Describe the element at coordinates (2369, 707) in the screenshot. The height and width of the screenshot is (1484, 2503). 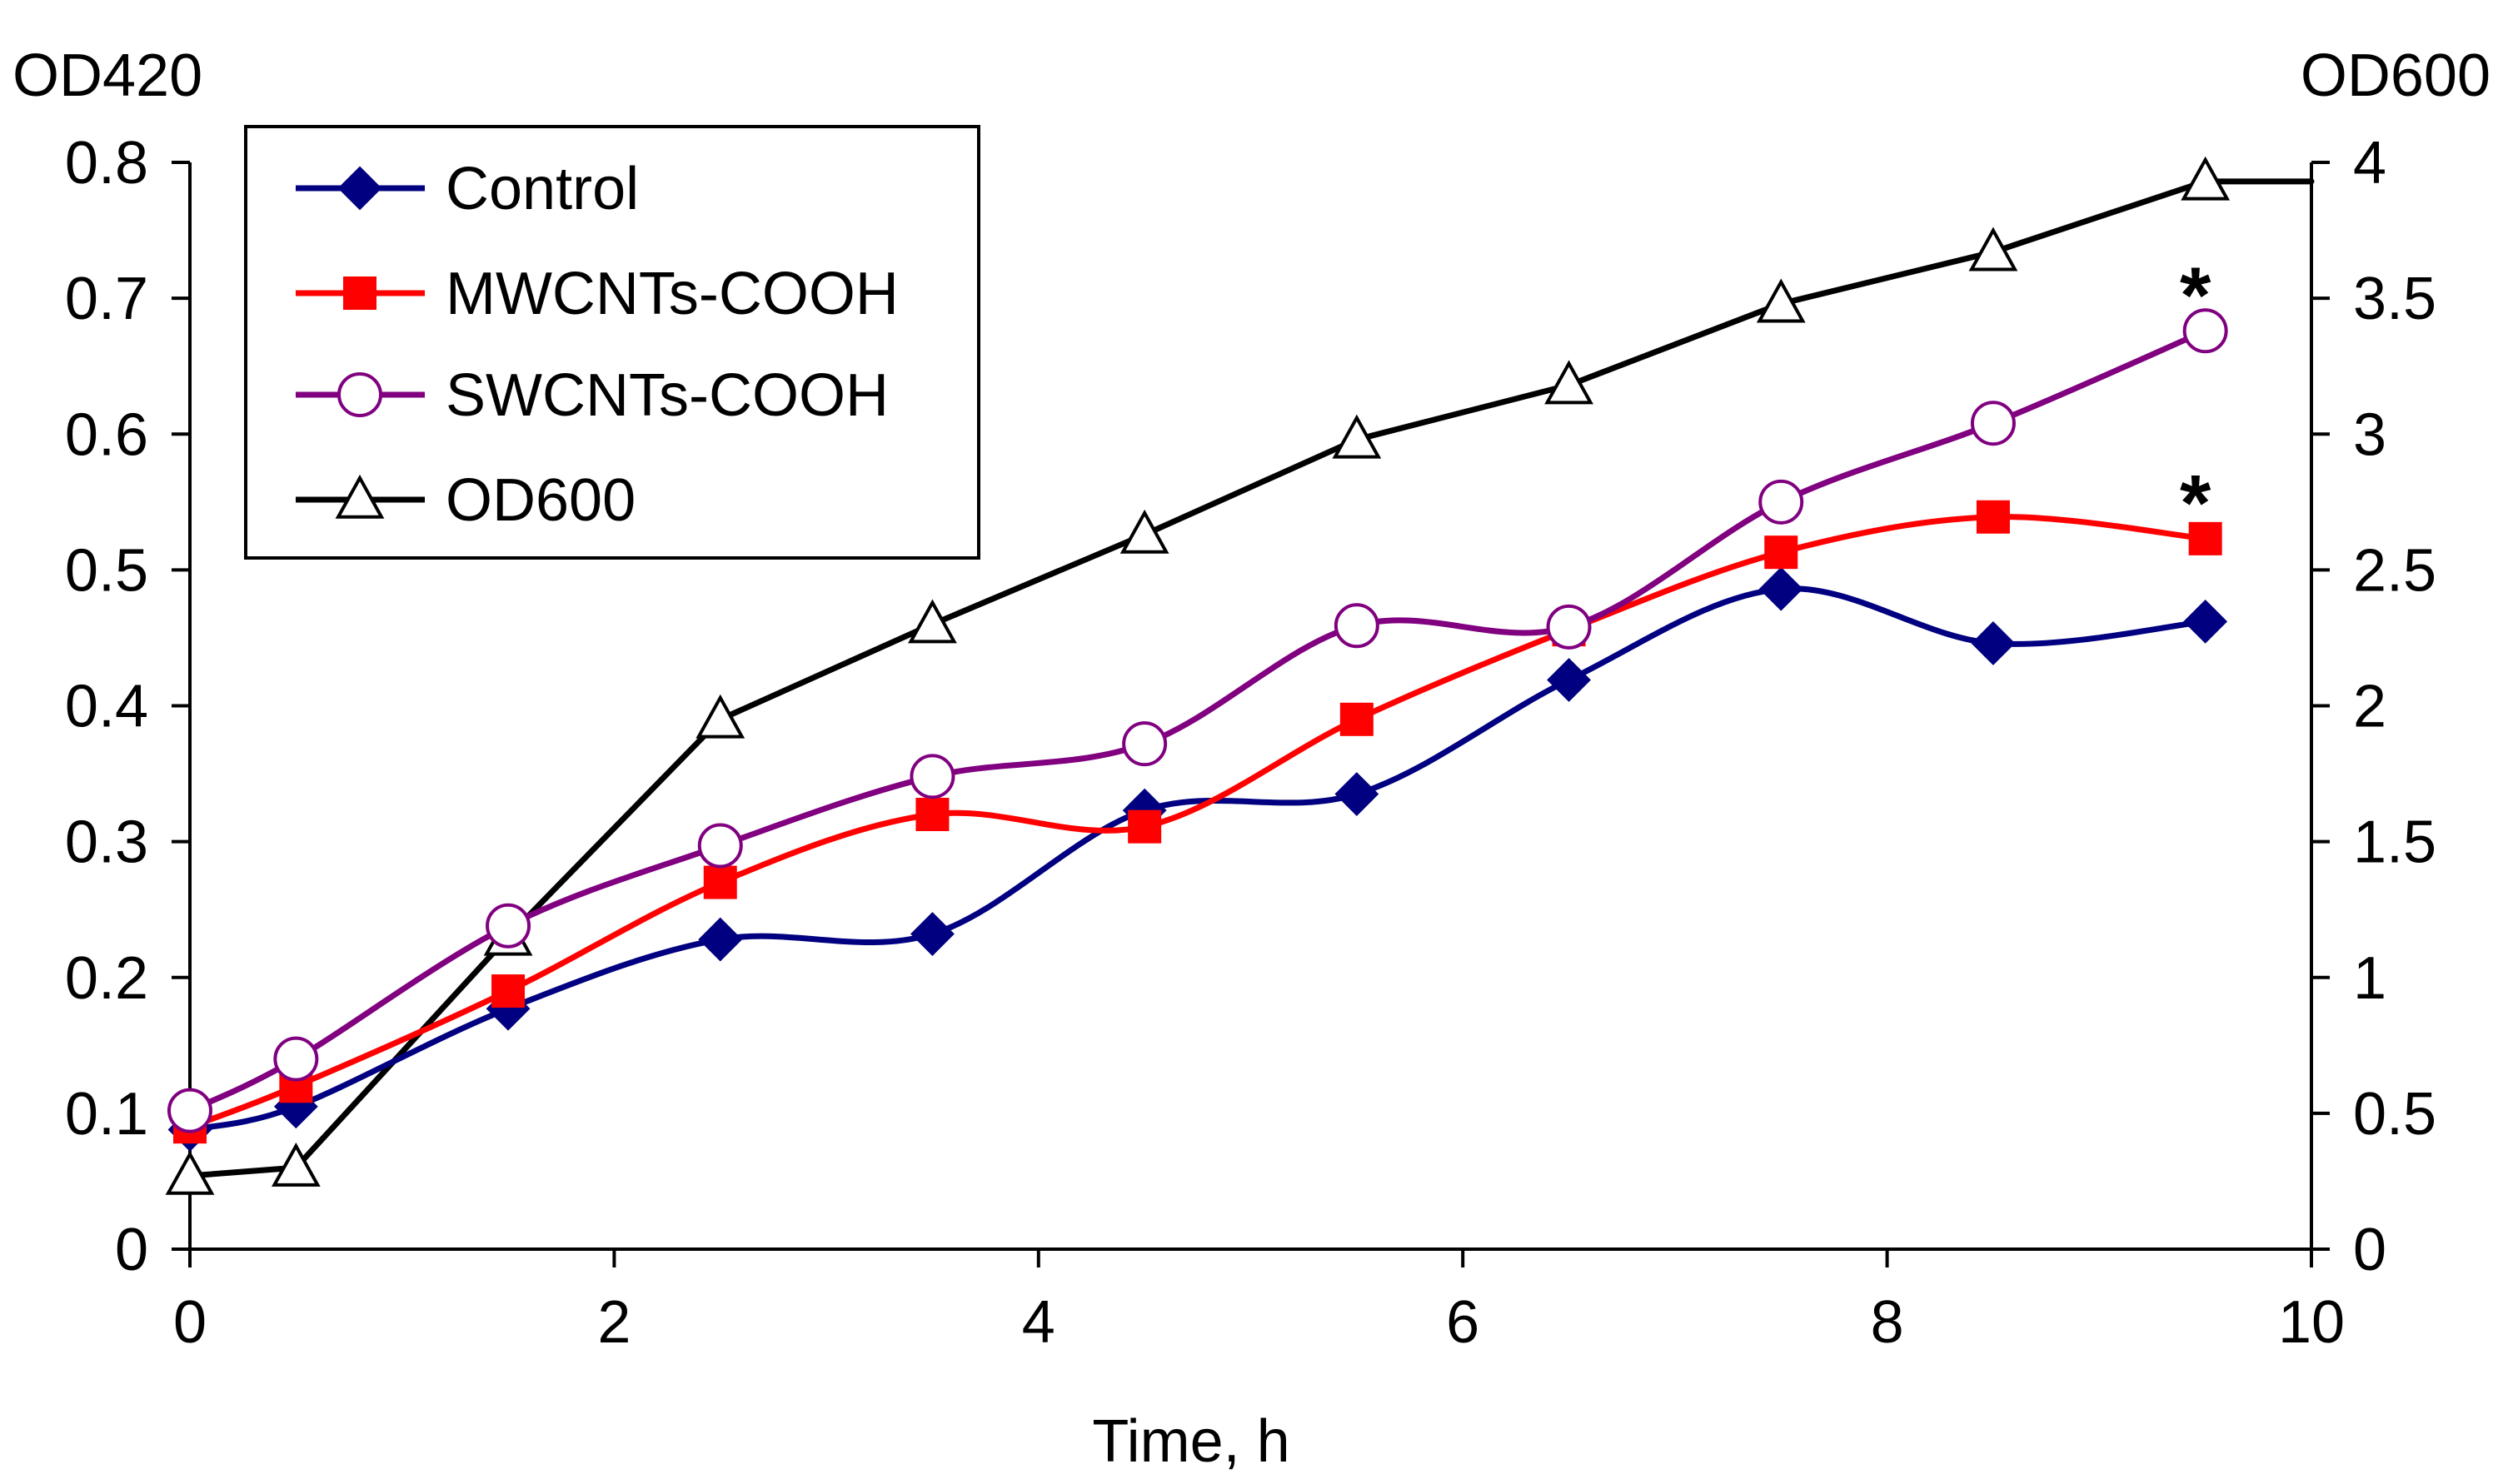
I see `y-right-tick-label: 2` at that location.